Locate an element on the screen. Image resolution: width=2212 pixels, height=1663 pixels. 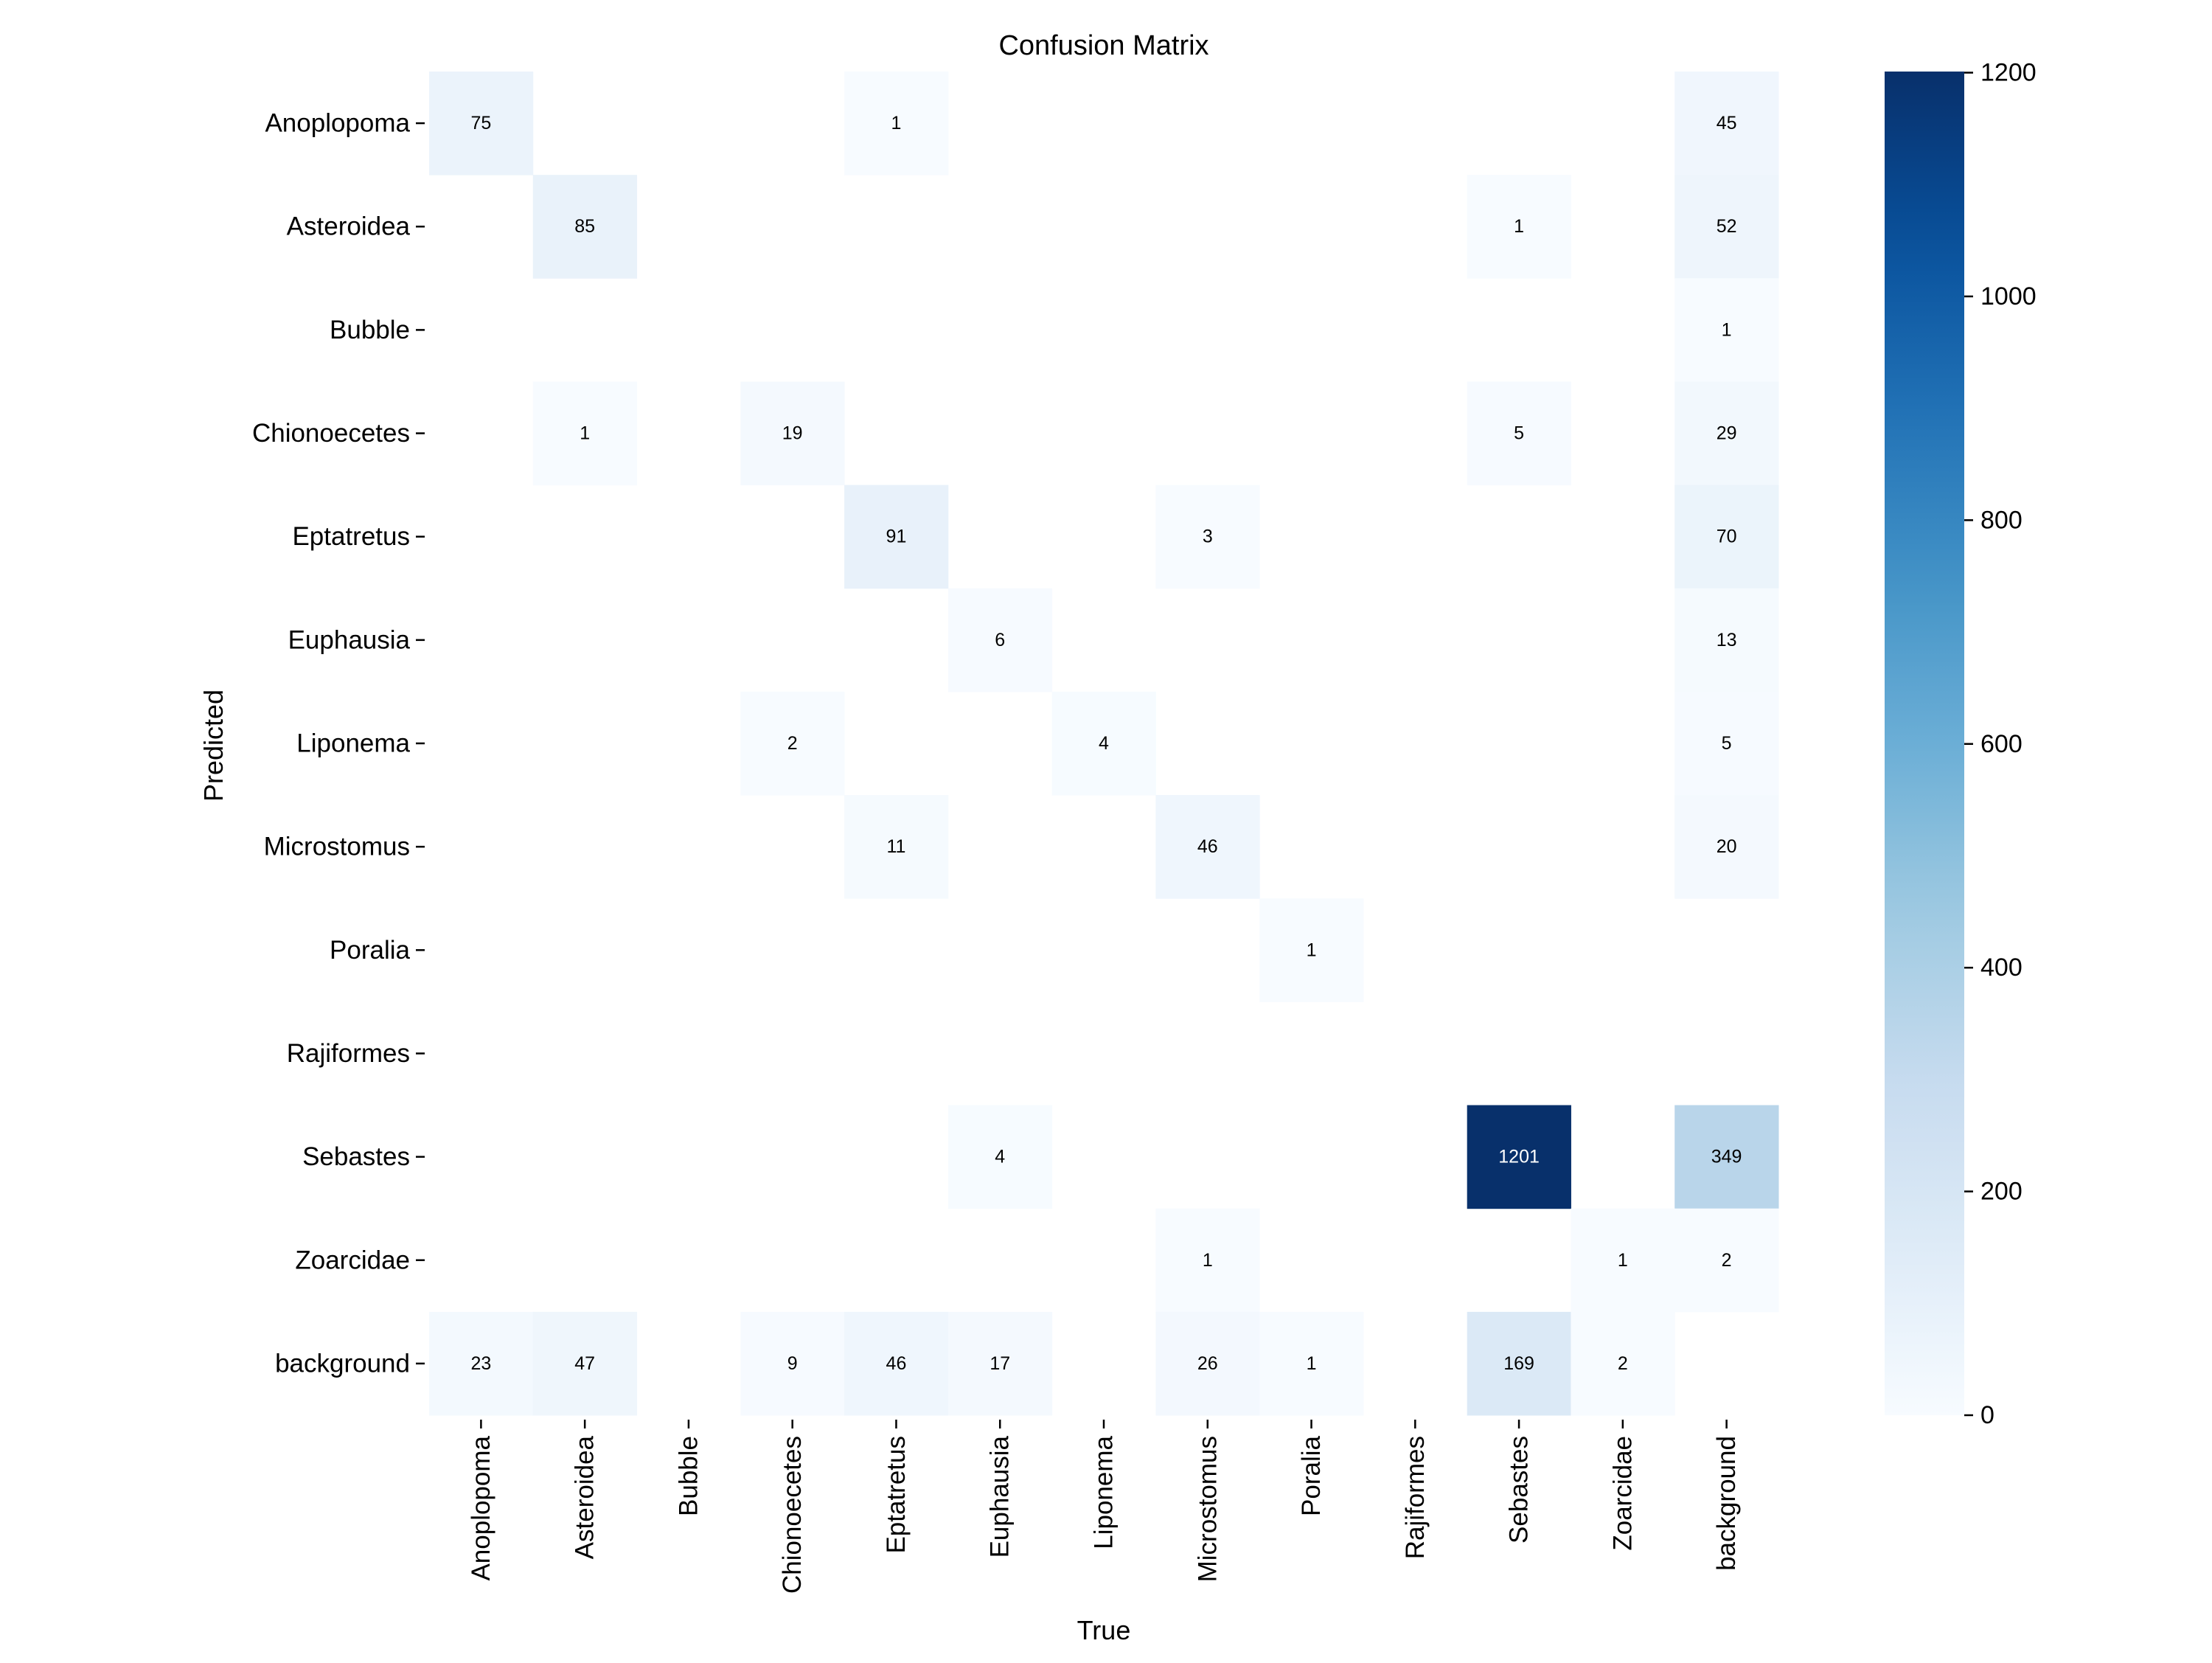
y-tick-label: Microstomus is located at coordinates (337, 847).